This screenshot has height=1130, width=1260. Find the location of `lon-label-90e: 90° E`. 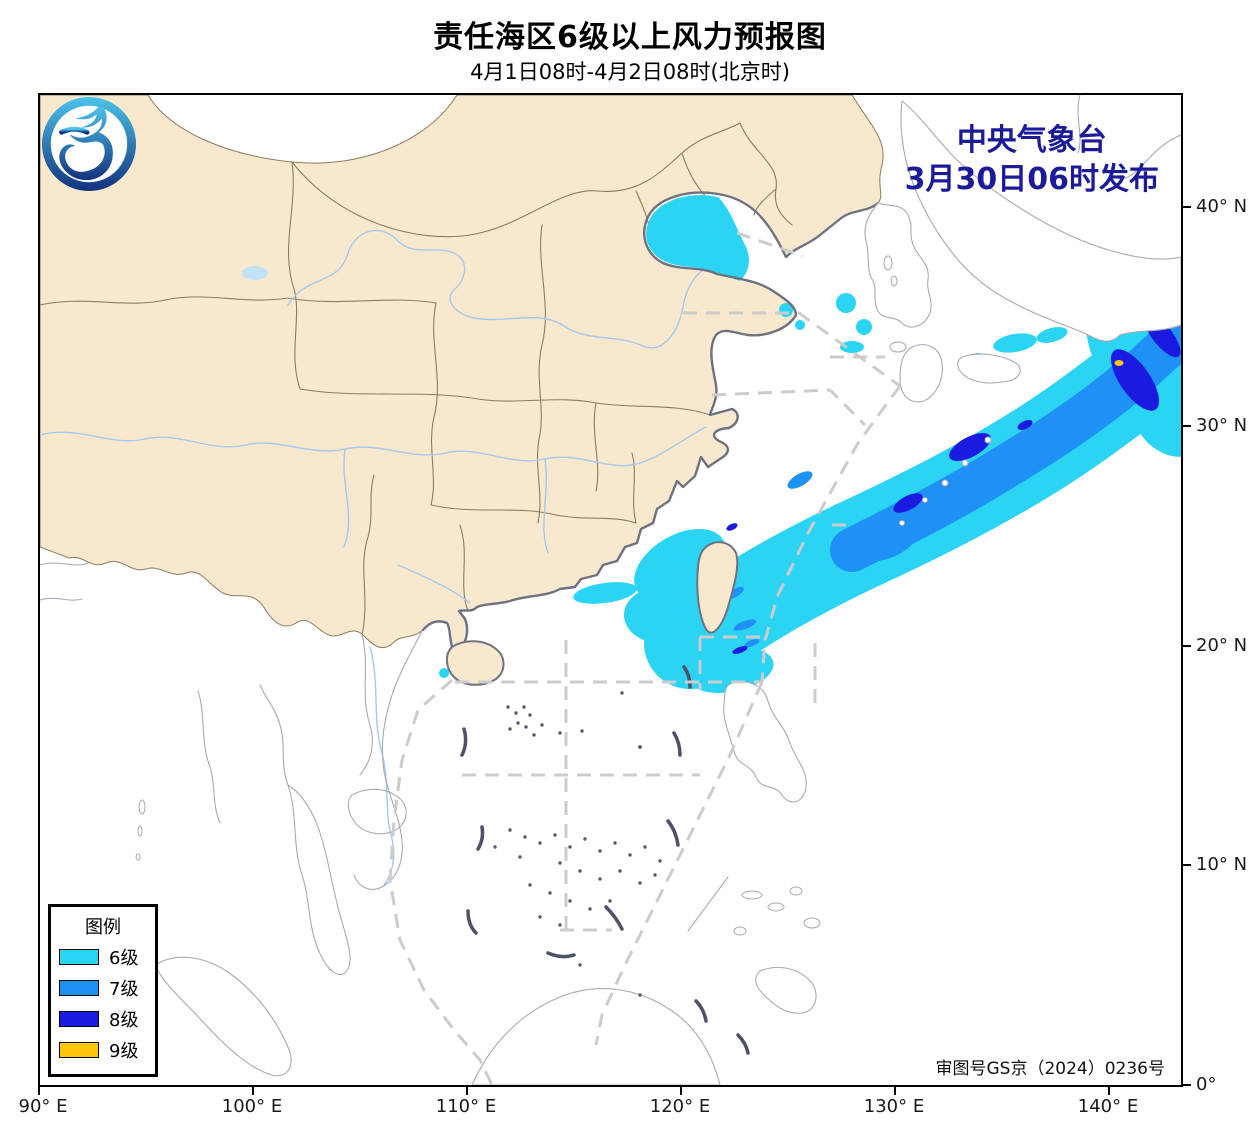

lon-label-90e: 90° E is located at coordinates (43, 1106).